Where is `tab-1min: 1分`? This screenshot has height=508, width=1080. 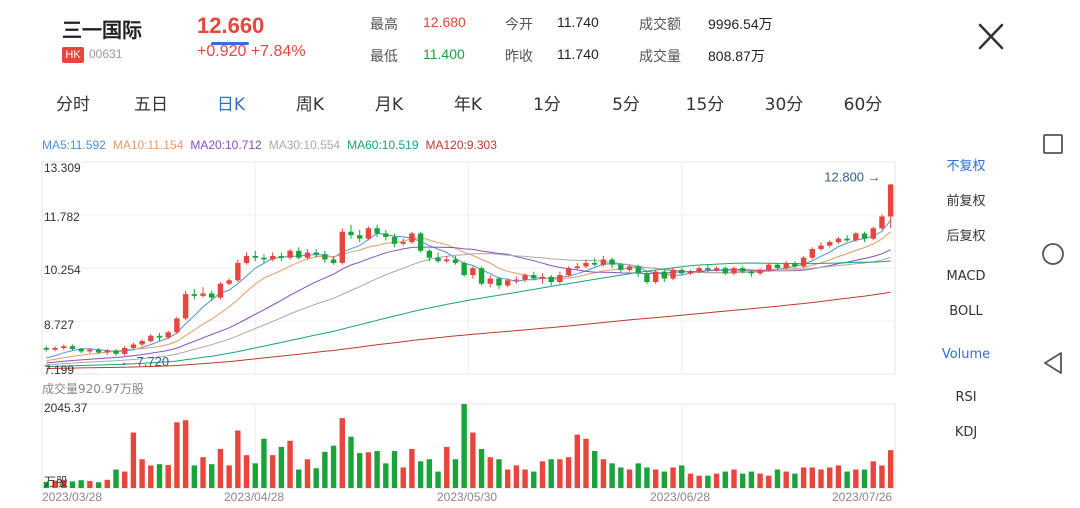 tab-1min: 1分 is located at coordinates (547, 105).